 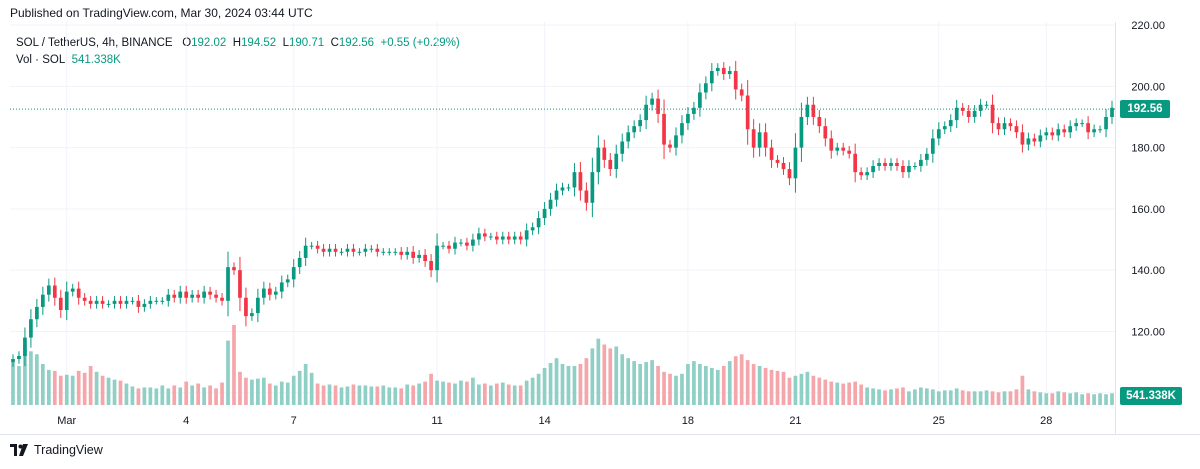 I want to click on legend-low-value: 190.71, so click(x=307, y=43).